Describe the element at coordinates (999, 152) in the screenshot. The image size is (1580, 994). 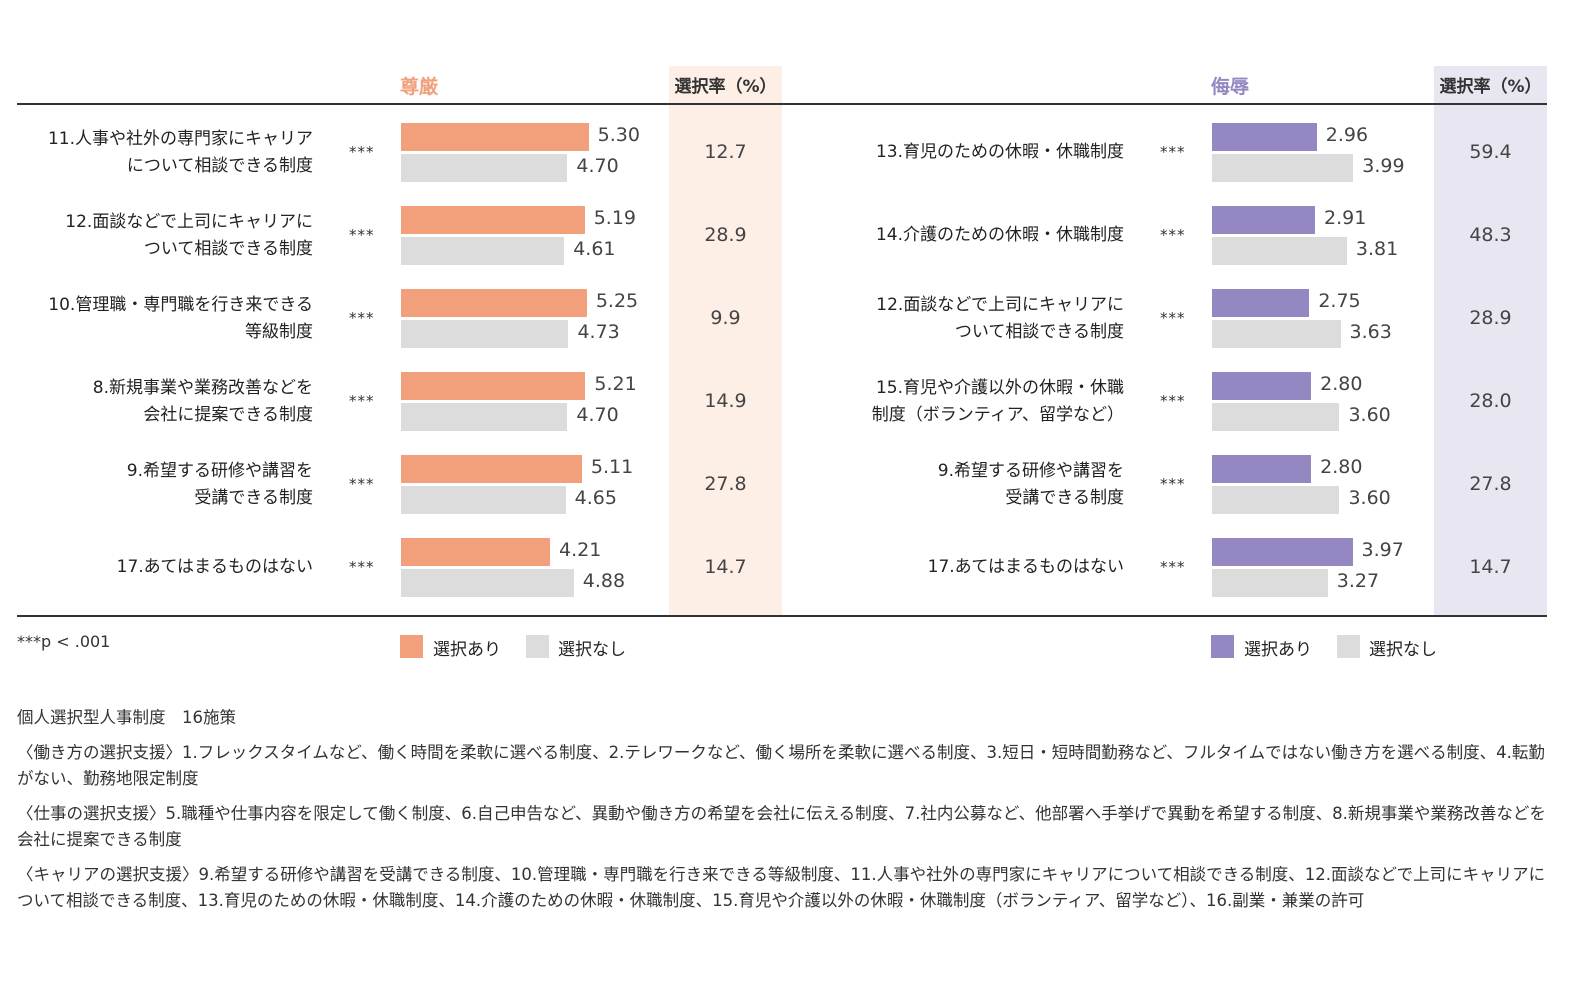
I see `insult-category-label-line: 13.育児のための休暇・休職制度` at that location.